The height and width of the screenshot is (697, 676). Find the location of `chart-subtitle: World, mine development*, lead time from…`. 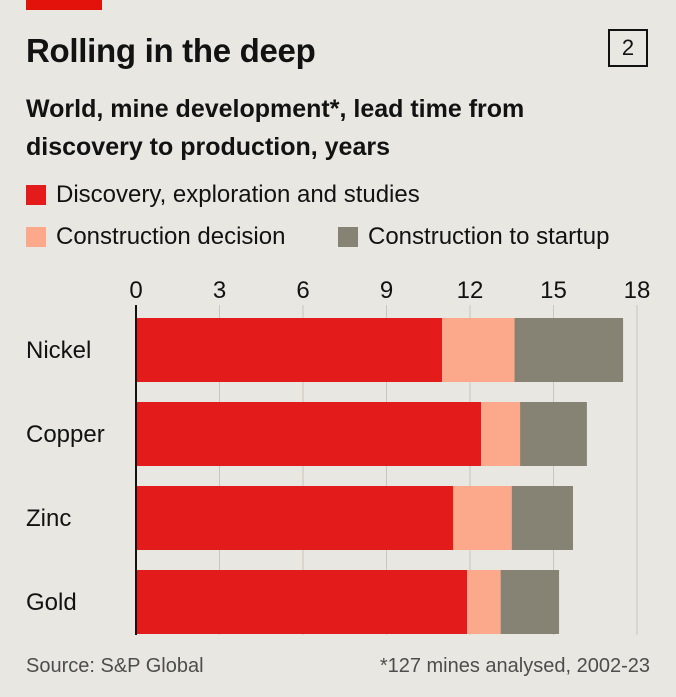

chart-subtitle: World, mine development*, lead time from… is located at coordinates (275, 128).